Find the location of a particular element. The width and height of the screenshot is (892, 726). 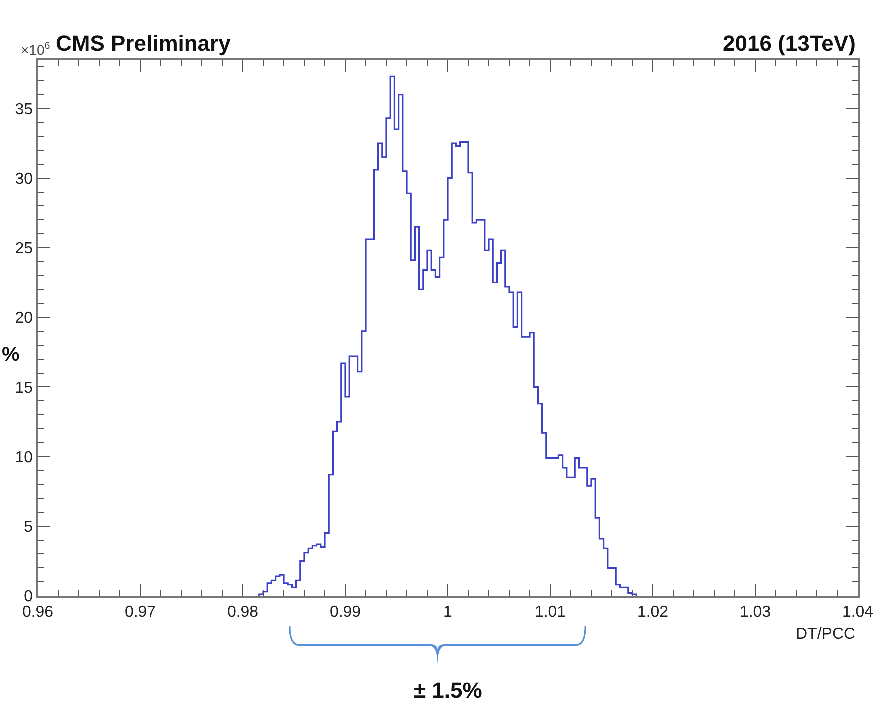

x-tick-label: 0.97 is located at coordinates (140, 612).